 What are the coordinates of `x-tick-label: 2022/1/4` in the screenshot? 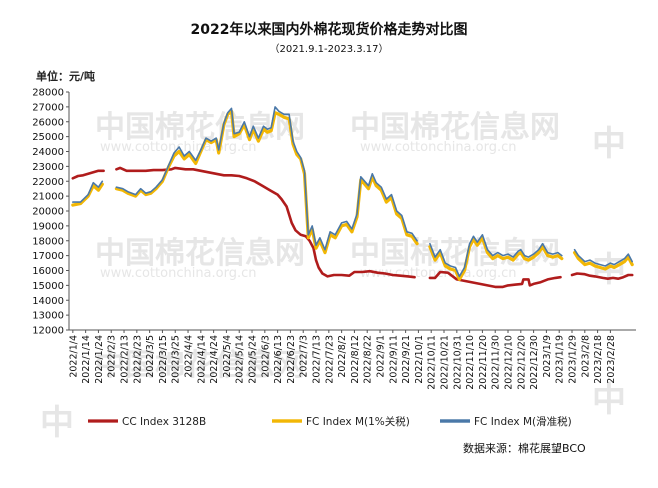 It's located at (73, 356).